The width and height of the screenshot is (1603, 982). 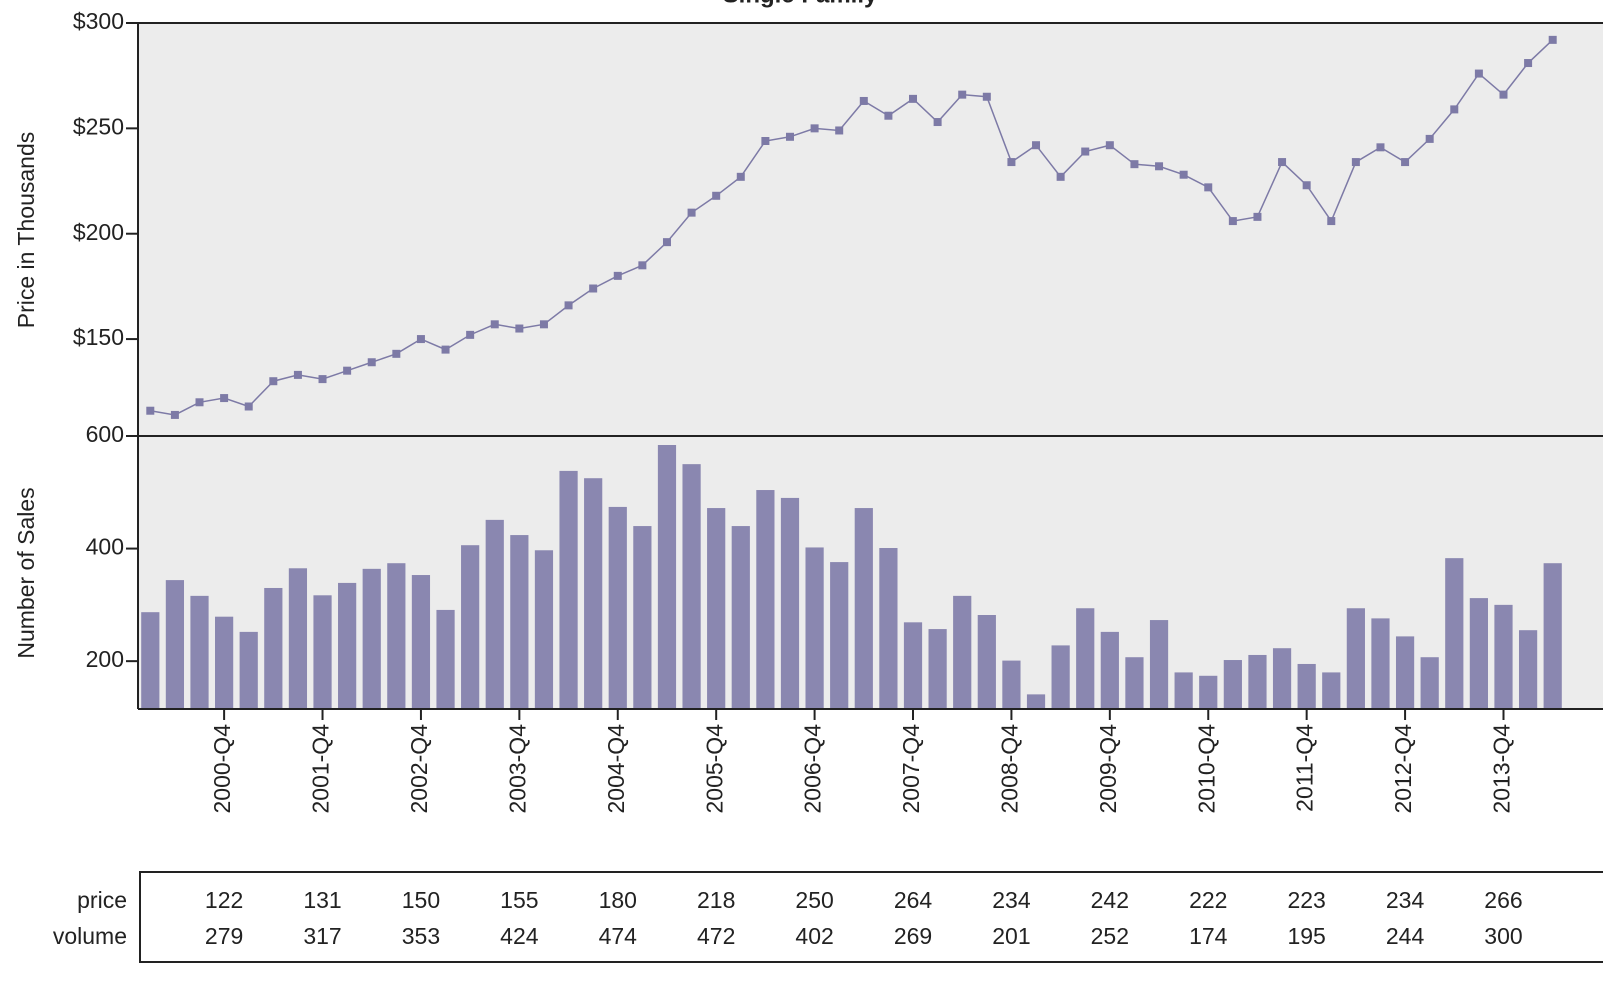 What do you see at coordinates (1208, 900) in the screenshot?
I see `table-cell: 222` at bounding box center [1208, 900].